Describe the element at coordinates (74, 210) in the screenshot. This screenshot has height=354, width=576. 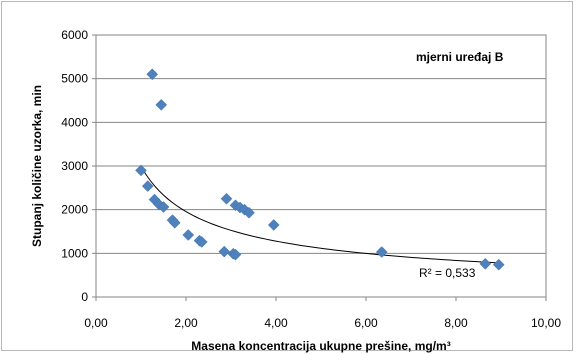
I see `y-tick-label: 2000` at that location.